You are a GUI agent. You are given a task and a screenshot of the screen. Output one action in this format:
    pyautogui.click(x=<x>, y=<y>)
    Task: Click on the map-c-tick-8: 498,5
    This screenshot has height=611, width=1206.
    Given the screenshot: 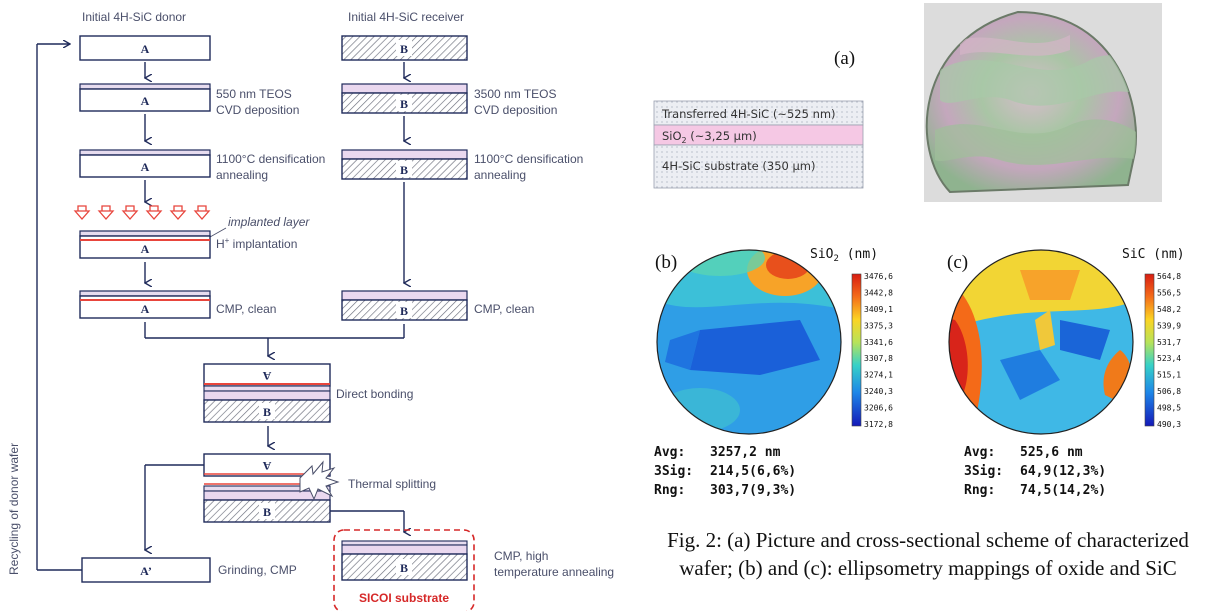 What is the action you would take?
    pyautogui.click(x=1169, y=408)
    